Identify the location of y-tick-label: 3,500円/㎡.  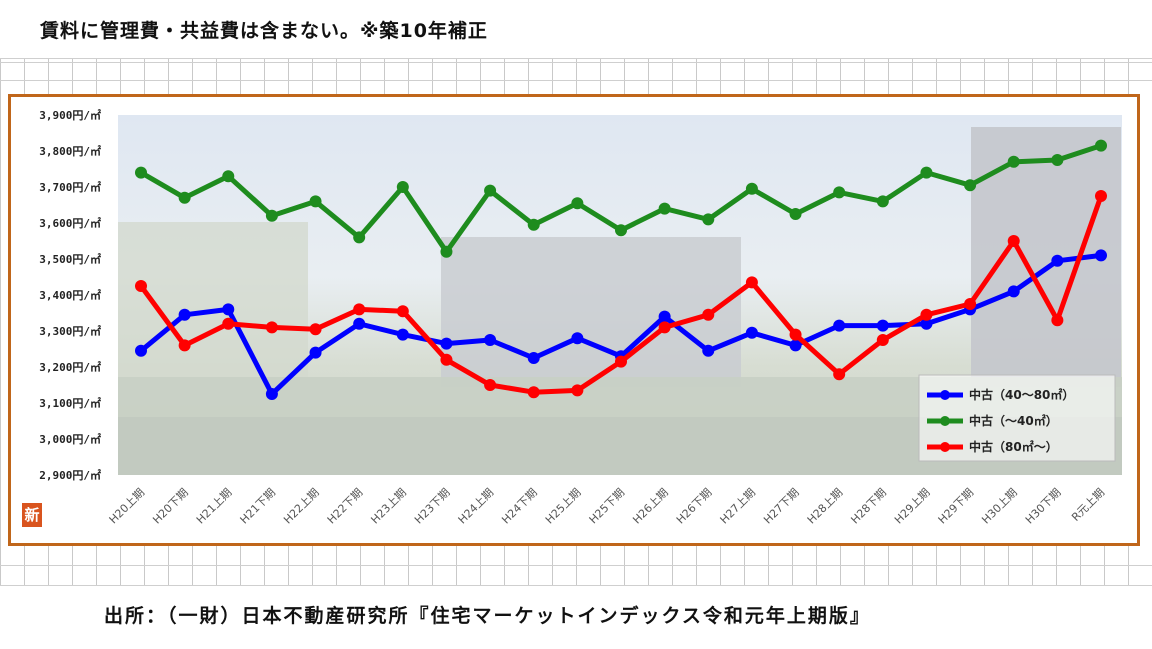
(70, 259).